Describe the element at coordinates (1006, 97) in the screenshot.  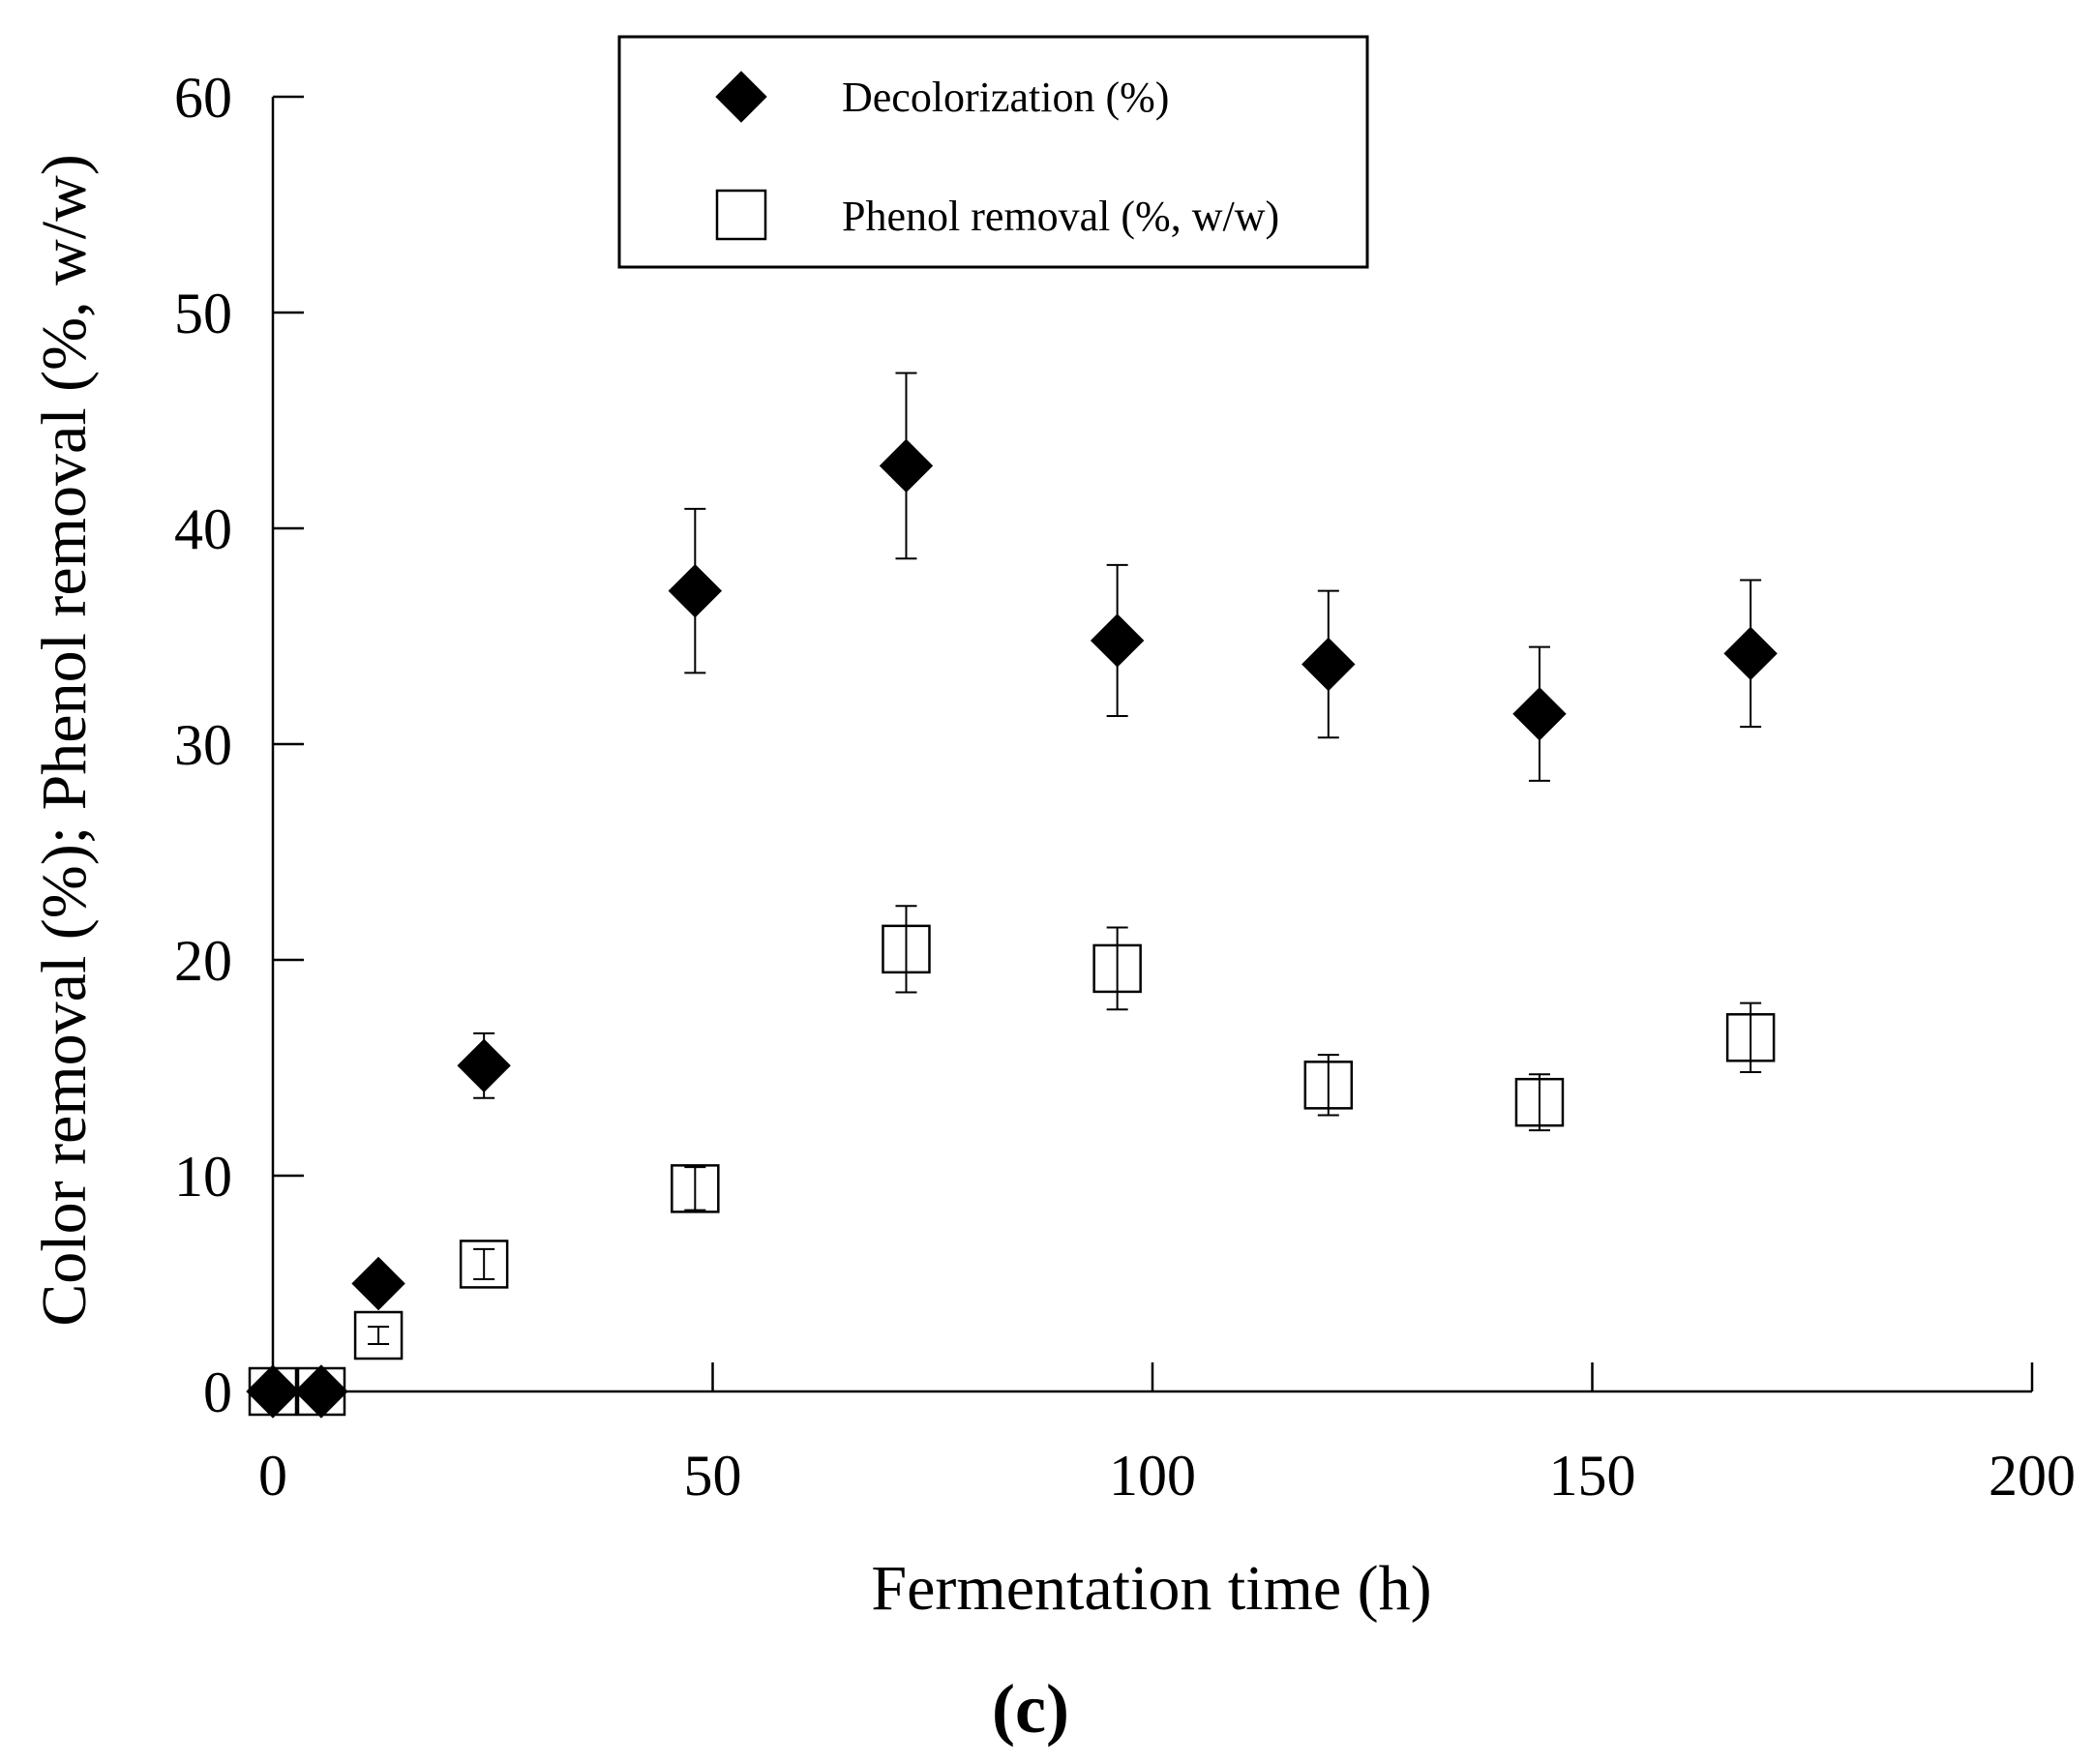
I see `legend-label-decolorization: Decolorization (%)` at that location.